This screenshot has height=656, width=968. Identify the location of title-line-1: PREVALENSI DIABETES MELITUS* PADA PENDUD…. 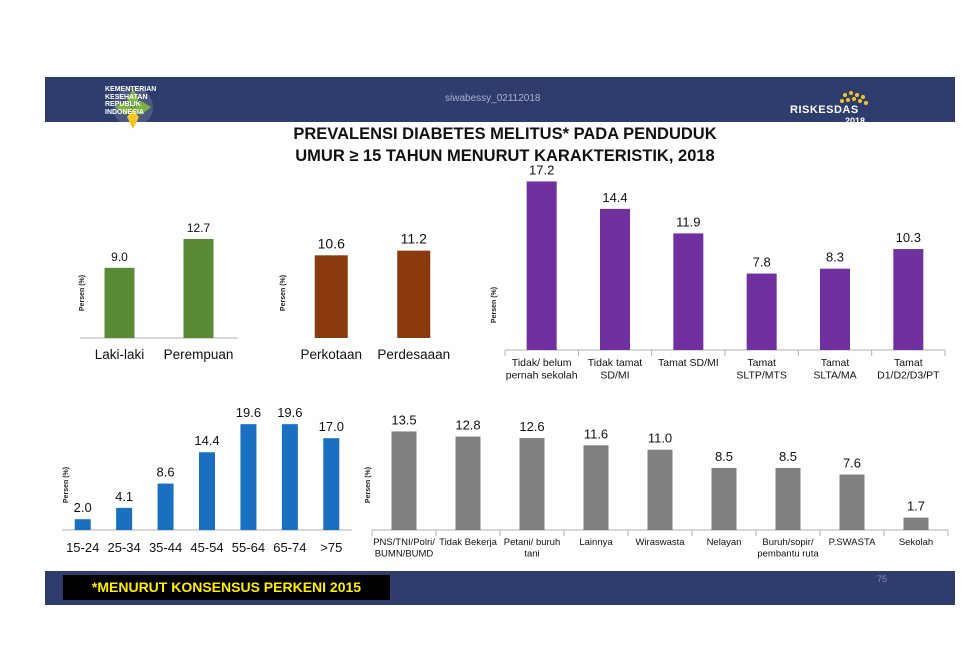
(505, 134).